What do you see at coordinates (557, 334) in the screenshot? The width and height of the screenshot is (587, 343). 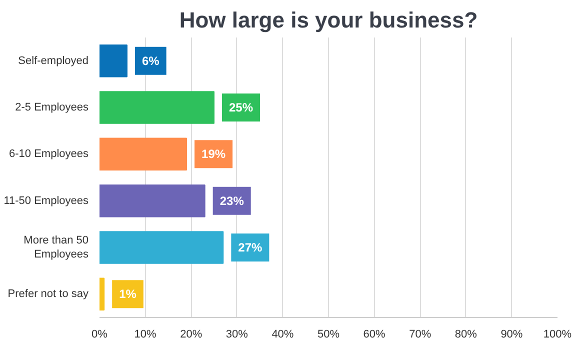 I see `x-tick-label: 100%` at bounding box center [557, 334].